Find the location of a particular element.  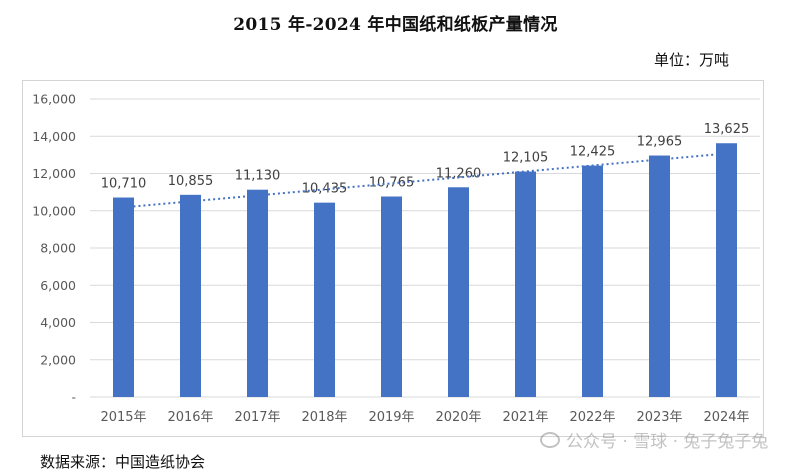

data-label: 10,765 is located at coordinates (392, 183).